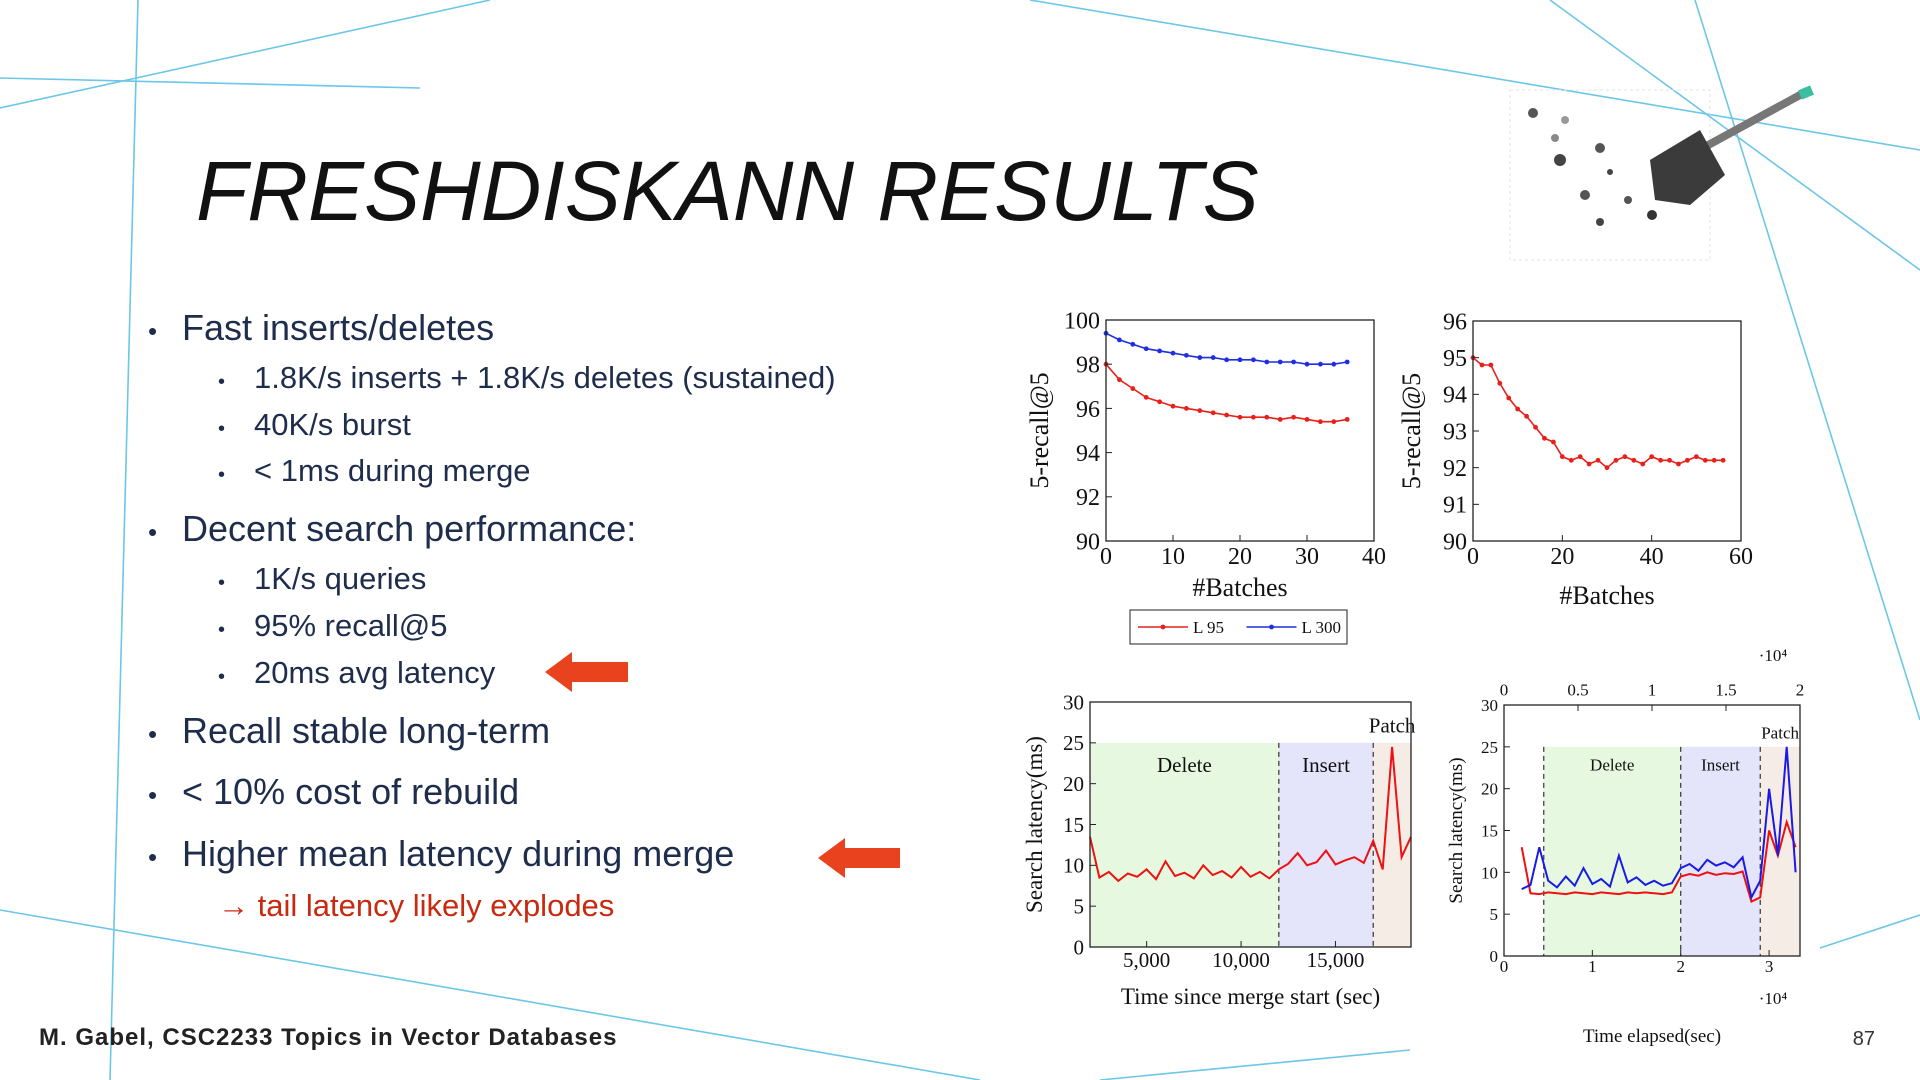 The height and width of the screenshot is (1080, 1920). I want to click on y-tick-label: 20, so click(1489, 789).